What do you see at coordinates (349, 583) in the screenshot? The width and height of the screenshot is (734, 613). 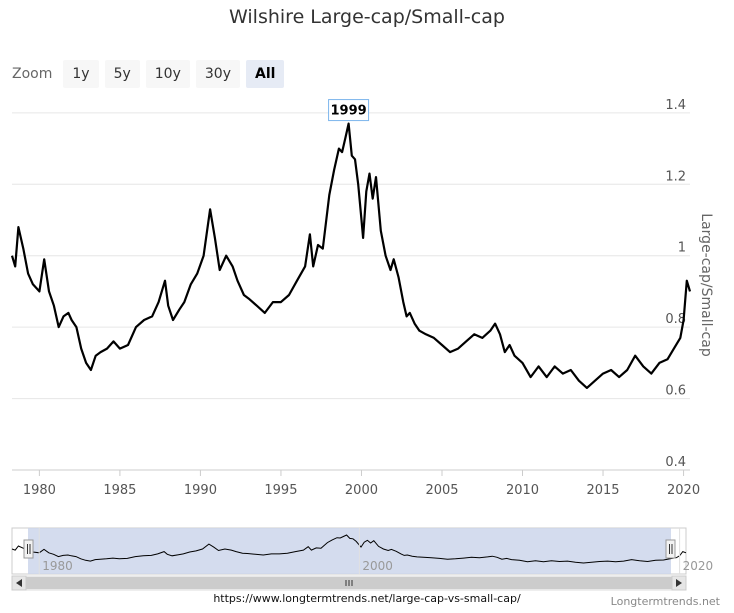 I see `scrollbar` at bounding box center [349, 583].